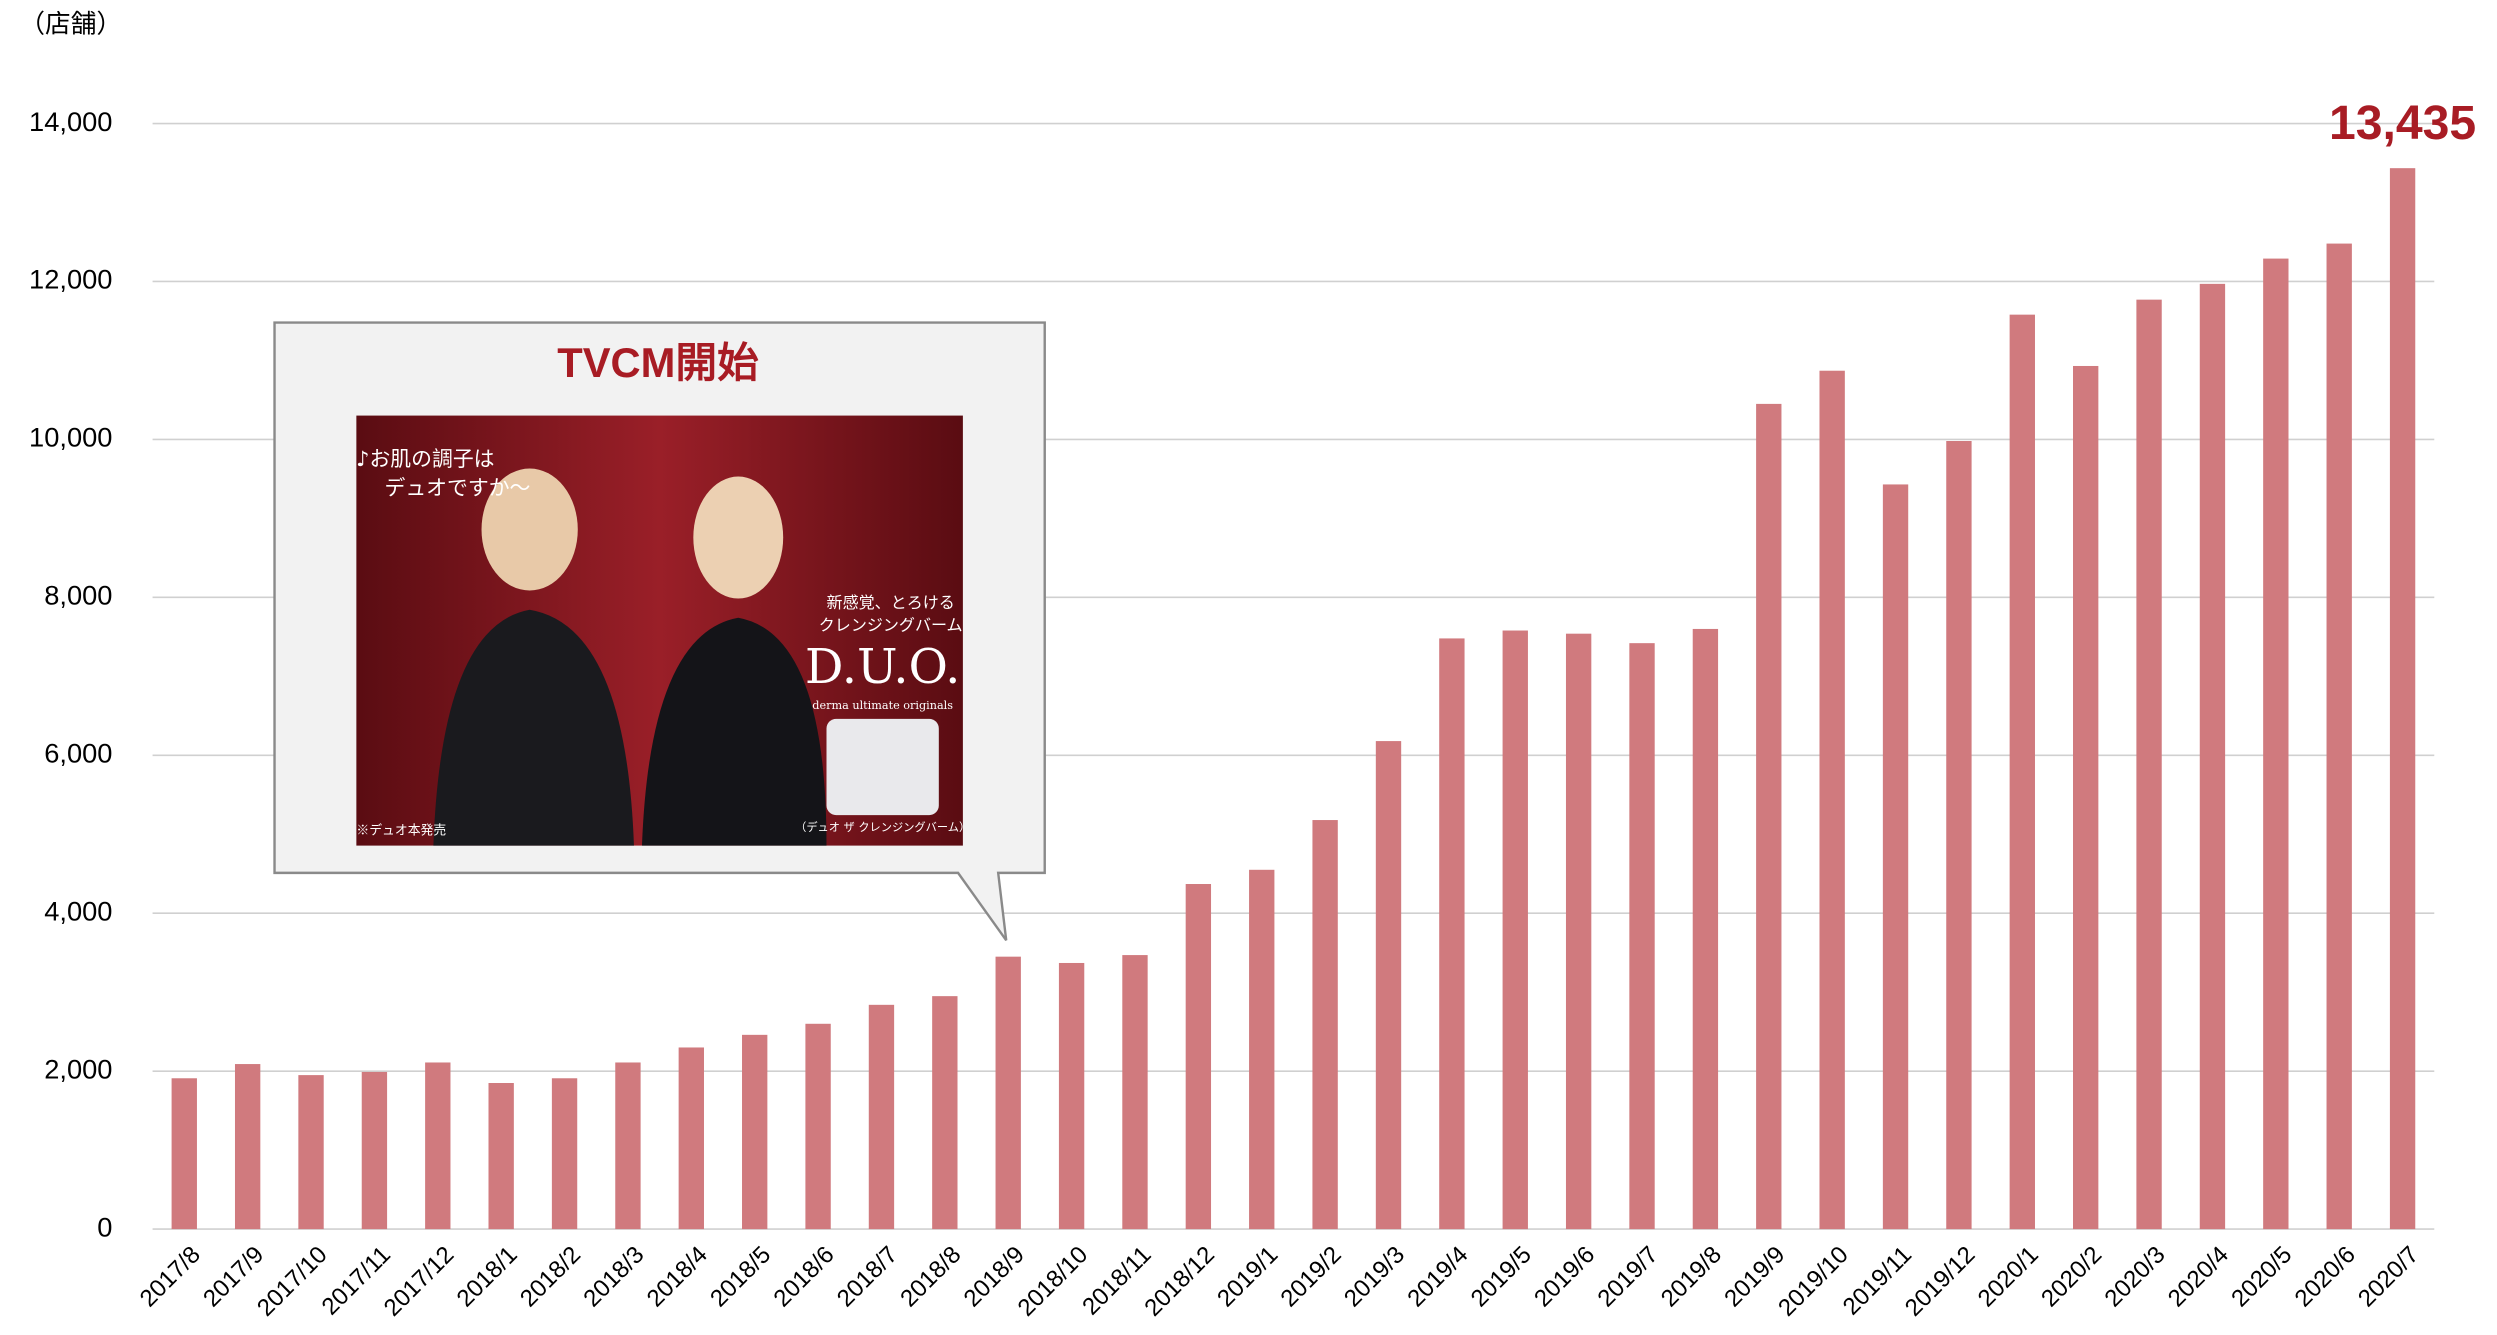  Describe the element at coordinates (2402, 123) in the screenshot. I see `value-label: 13,435` at that location.